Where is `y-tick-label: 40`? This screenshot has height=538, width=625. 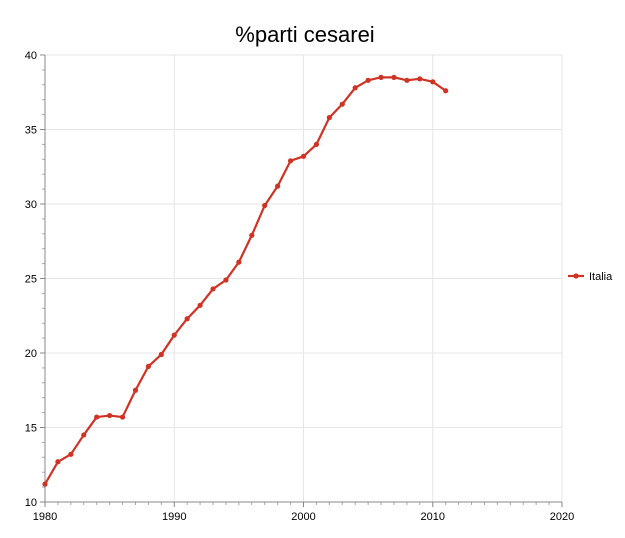
y-tick-label: 40 is located at coordinates (31, 56).